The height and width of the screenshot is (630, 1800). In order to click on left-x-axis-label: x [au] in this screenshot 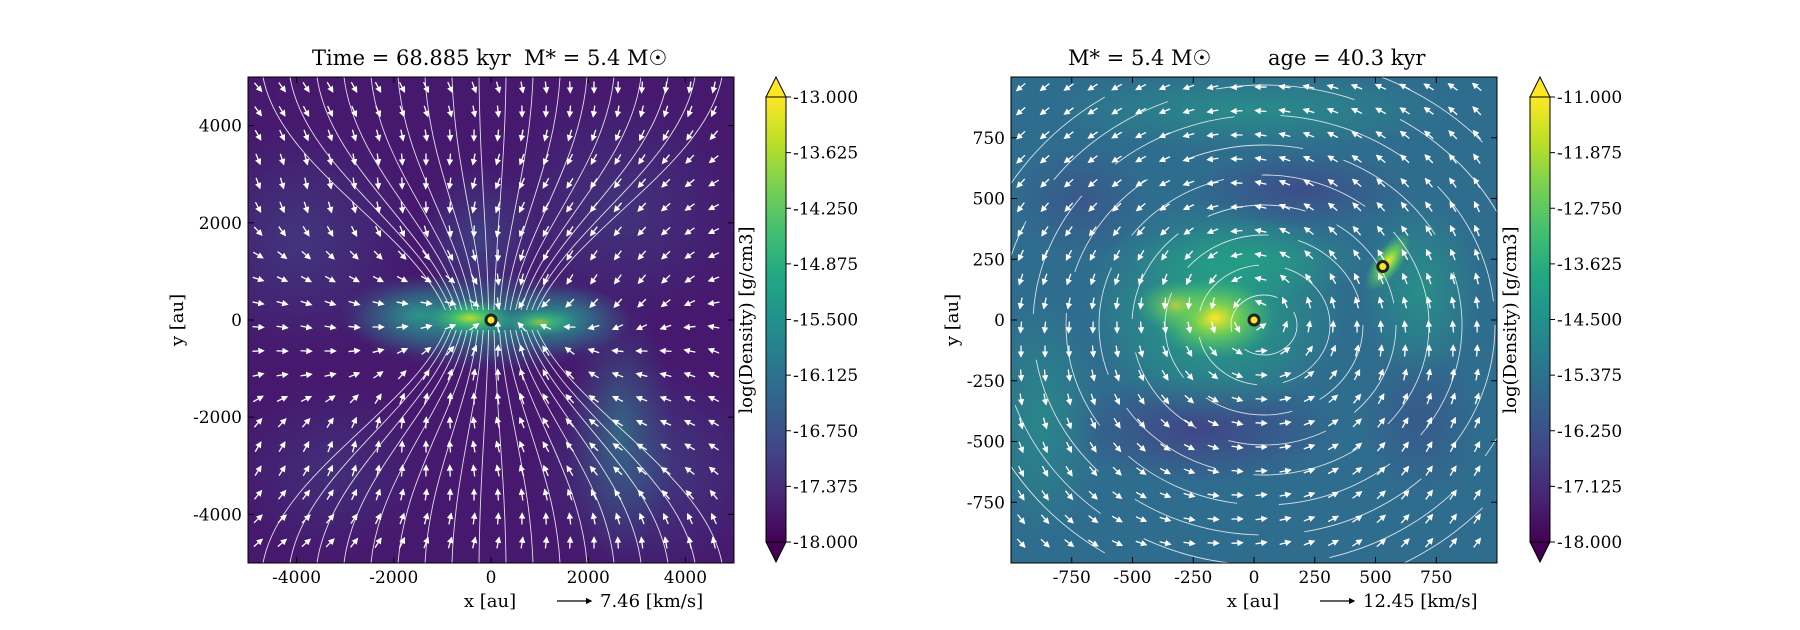, I will do `click(490, 601)`.